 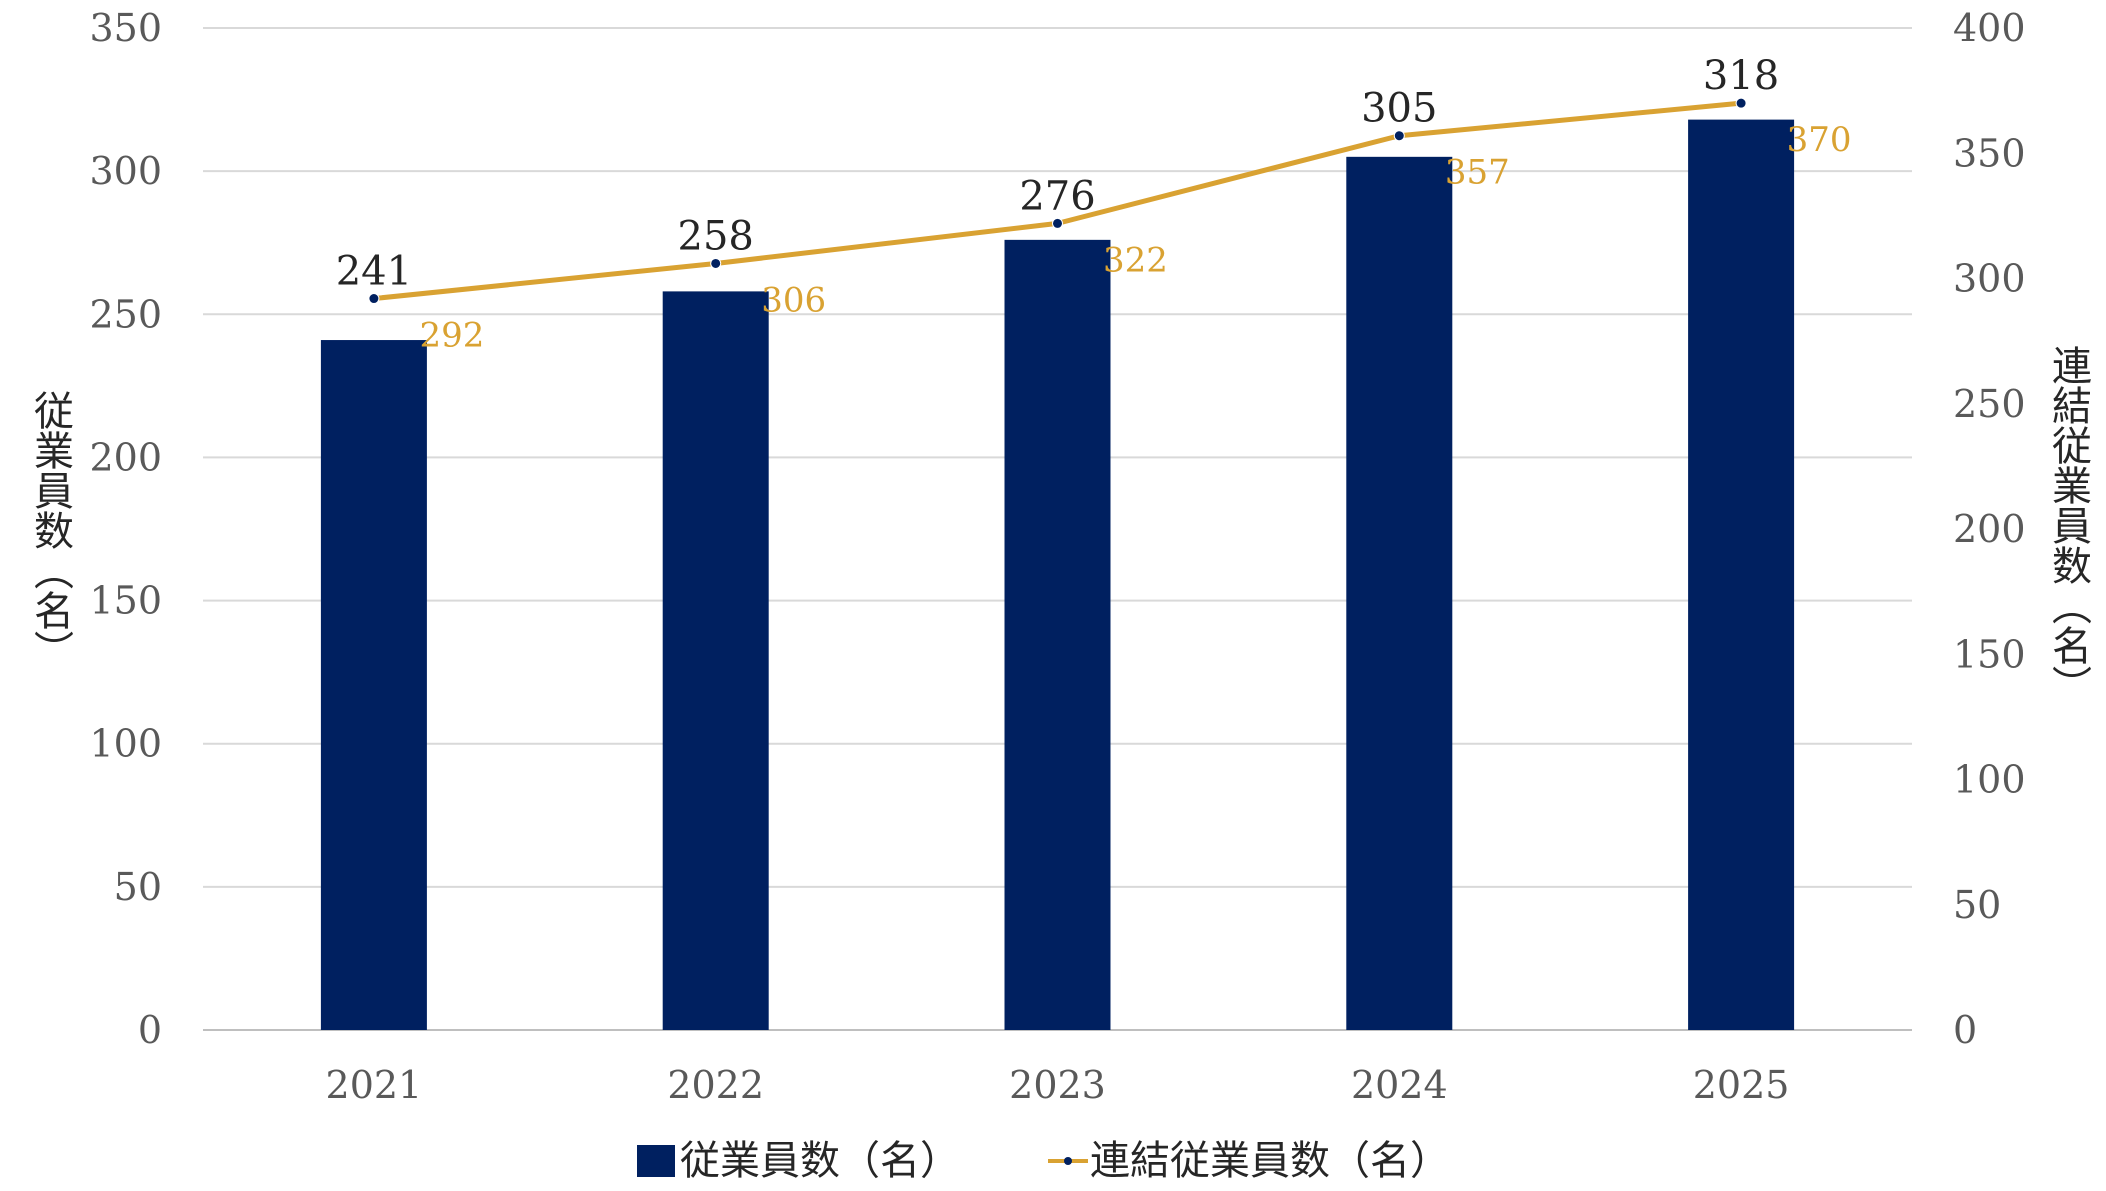 I want to click on right-tick-label: 100, so click(x=1989, y=780).